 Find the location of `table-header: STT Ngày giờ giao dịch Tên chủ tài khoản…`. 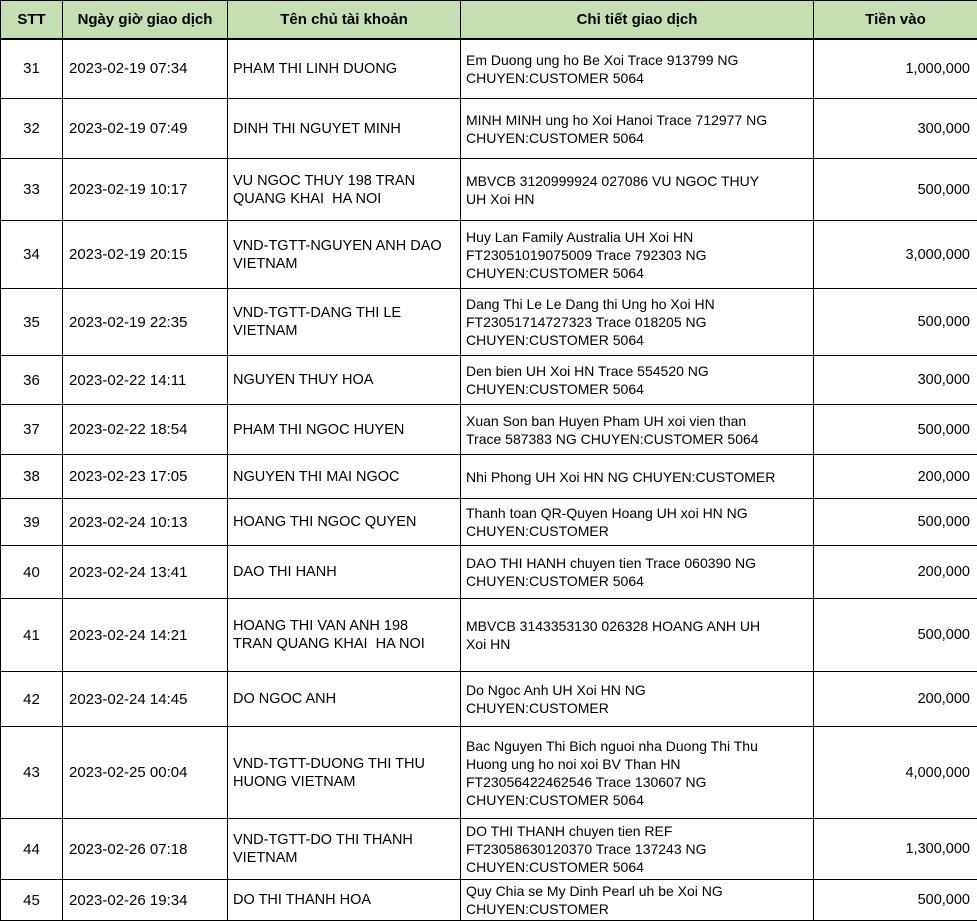

table-header: STT Ngày giờ giao dịch Tên chủ tài khoản… is located at coordinates (488, 20).